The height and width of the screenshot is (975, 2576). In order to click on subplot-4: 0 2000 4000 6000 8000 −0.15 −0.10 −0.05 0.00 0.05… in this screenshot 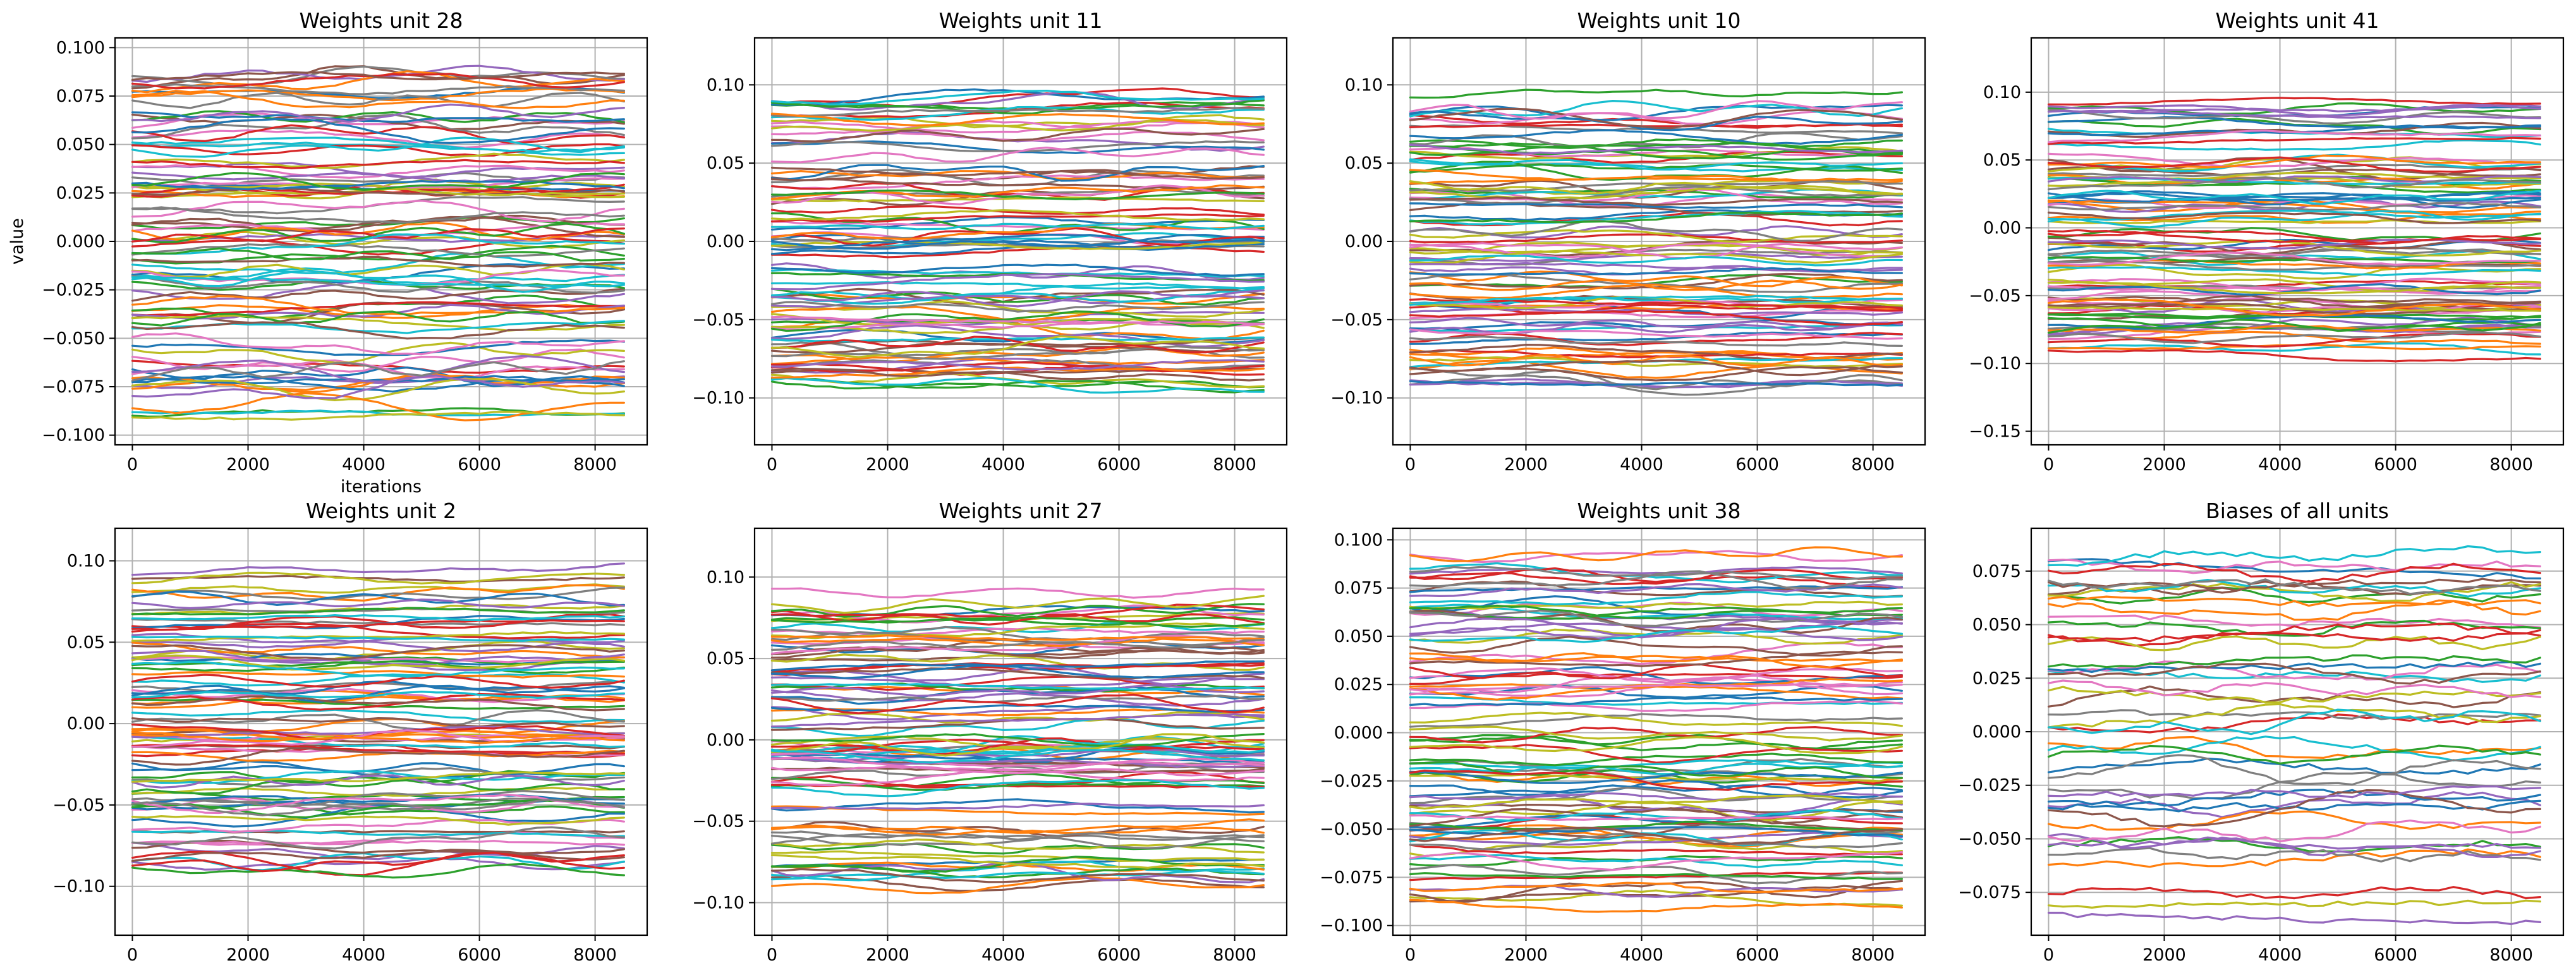, I will do `click(2267, 241)`.